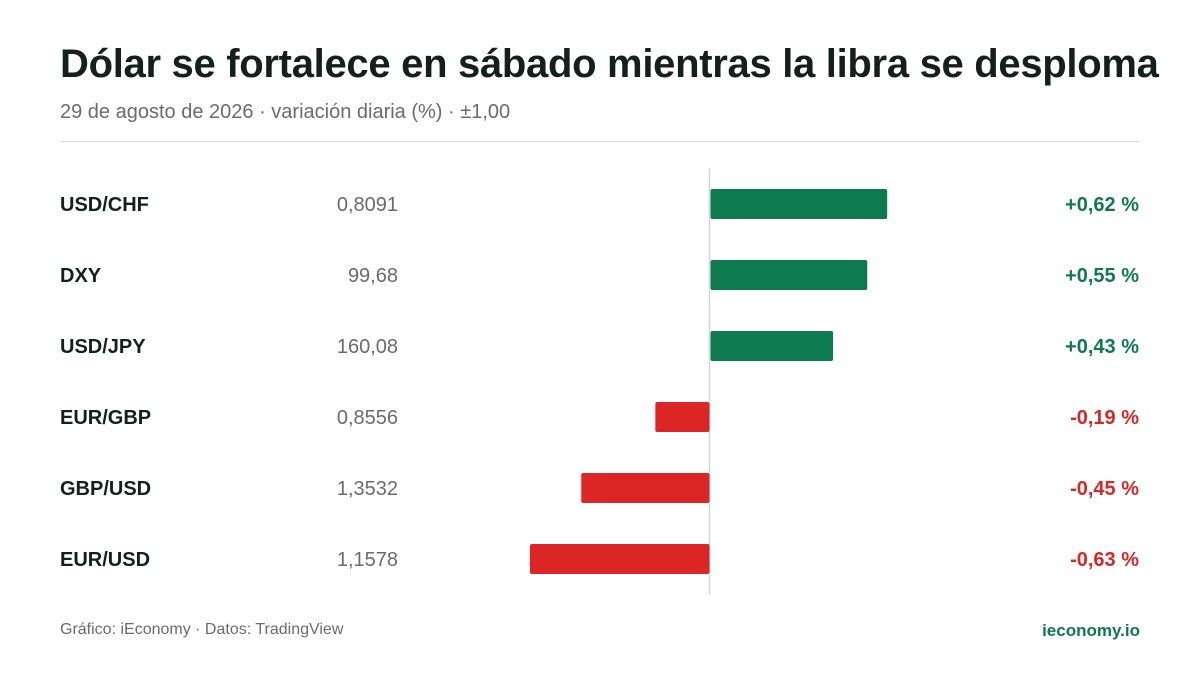 The width and height of the screenshot is (1200, 675). Describe the element at coordinates (367, 347) in the screenshot. I see `price-value: 160,08` at that location.